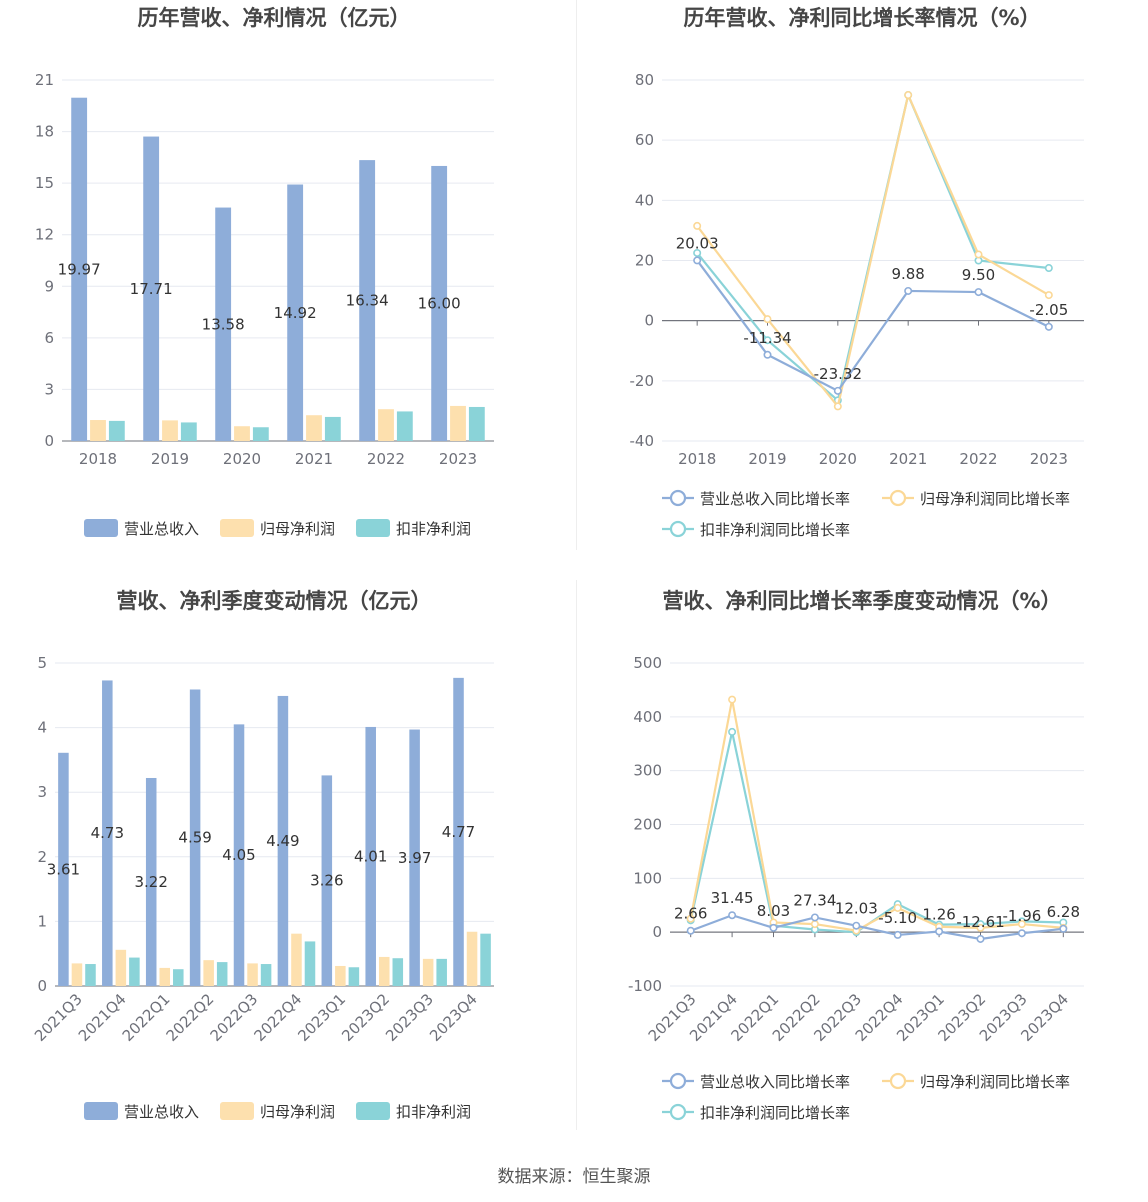 The image size is (1148, 1202). Describe the element at coordinates (42, 857) in the screenshot. I see `y-tick-label: 2` at that location.